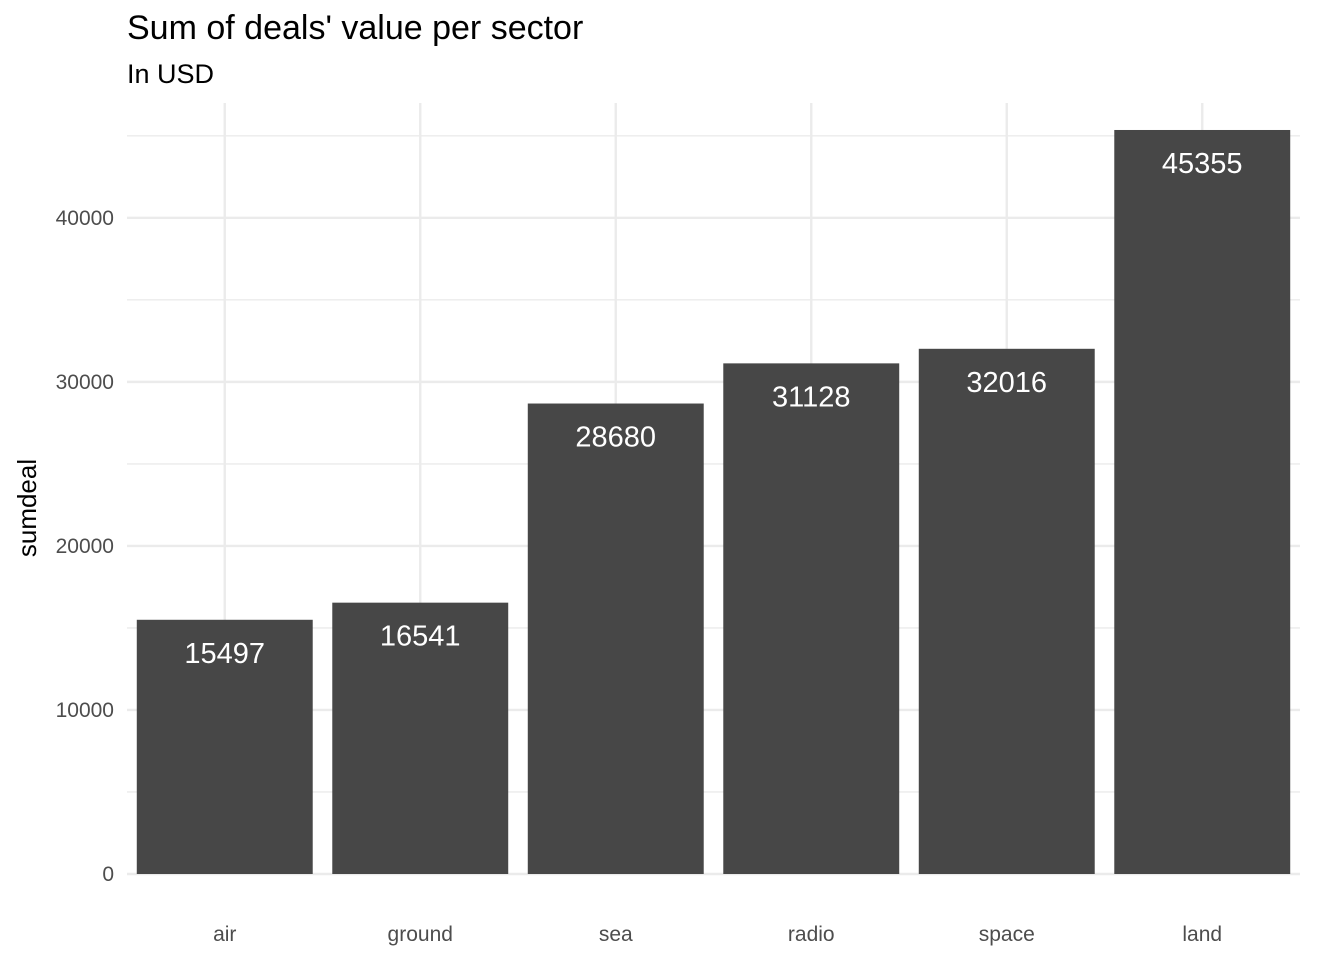 Image resolution: width=1344 pixels, height=960 pixels. Describe the element at coordinates (811, 397) in the screenshot. I see `data-label-radio: 31128` at that location.